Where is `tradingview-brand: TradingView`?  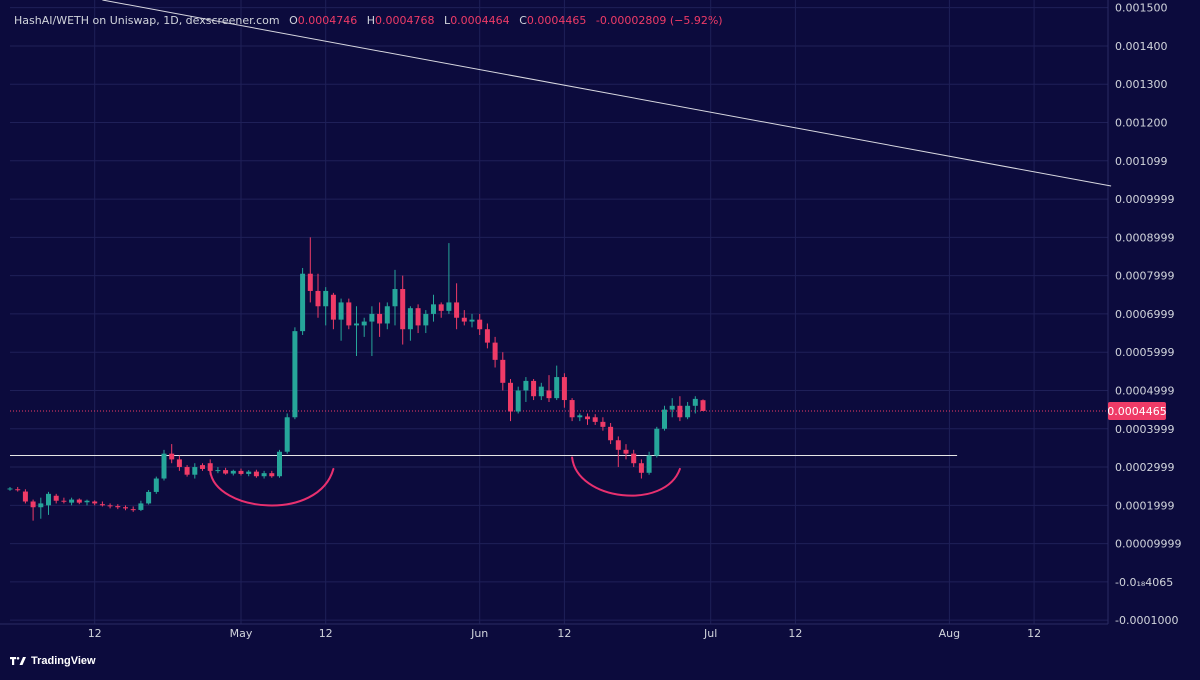 tradingview-brand: TradingView is located at coordinates (53, 661).